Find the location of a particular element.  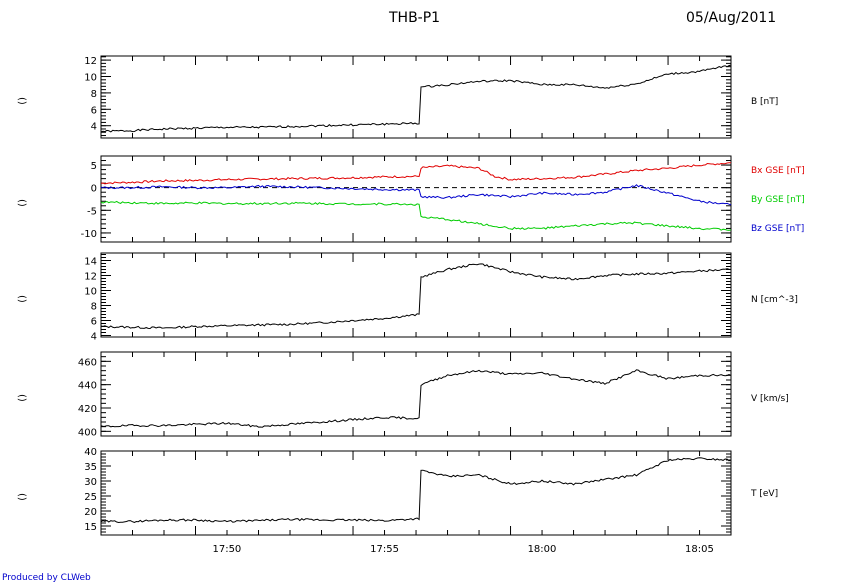

x-tick-label: 18:00 is located at coordinates (542, 549).